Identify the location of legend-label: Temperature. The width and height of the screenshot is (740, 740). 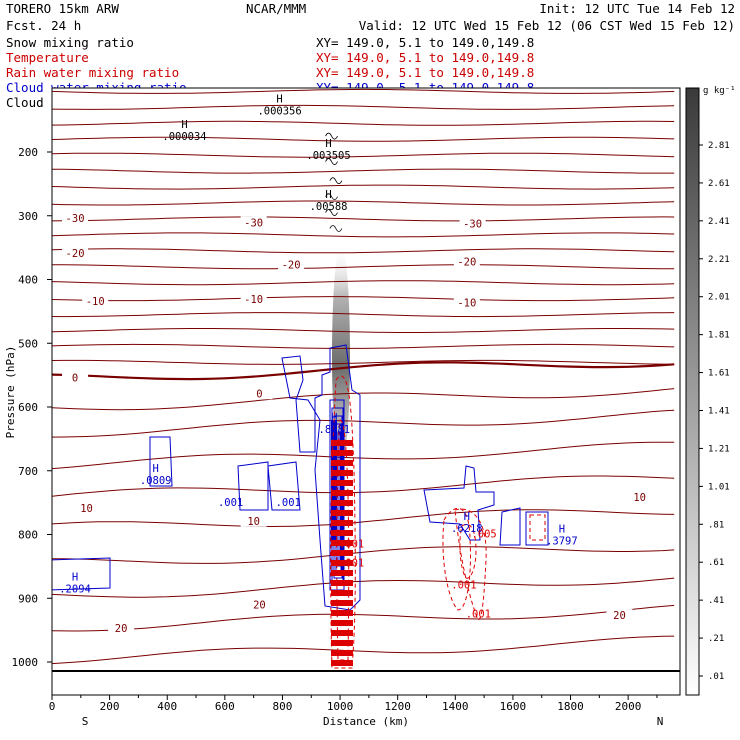
(47, 57).